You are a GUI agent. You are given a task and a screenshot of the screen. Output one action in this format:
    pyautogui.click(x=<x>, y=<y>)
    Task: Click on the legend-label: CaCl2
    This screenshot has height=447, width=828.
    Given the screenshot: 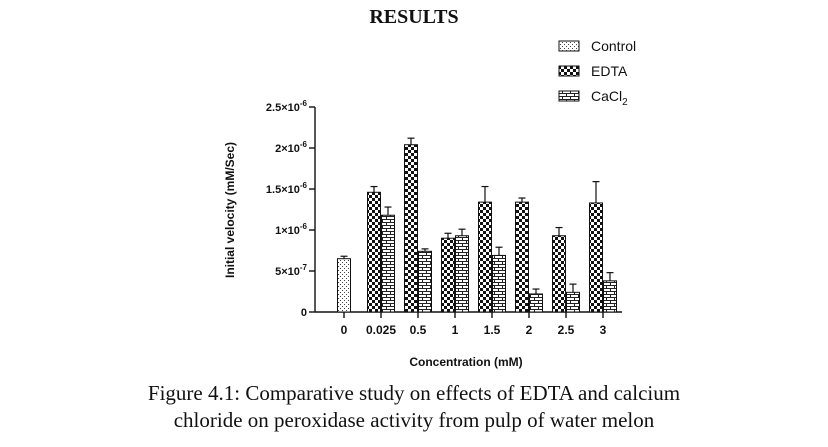 What is the action you would take?
    pyautogui.click(x=609, y=98)
    